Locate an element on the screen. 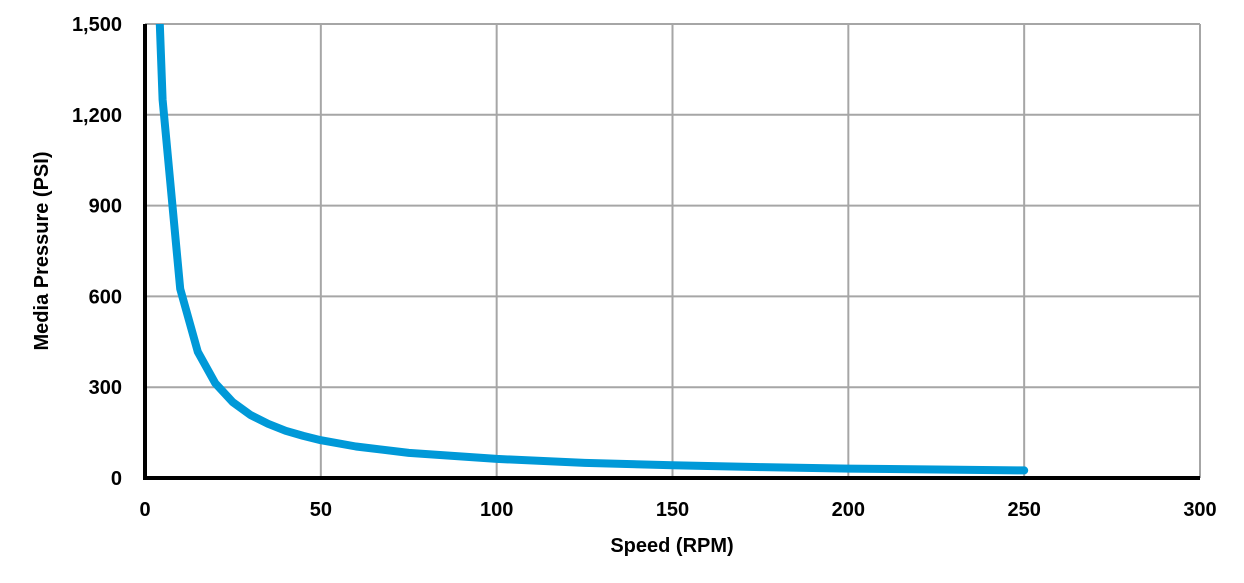 This screenshot has width=1244, height=583. y-tick-label: 600 is located at coordinates (105, 297).